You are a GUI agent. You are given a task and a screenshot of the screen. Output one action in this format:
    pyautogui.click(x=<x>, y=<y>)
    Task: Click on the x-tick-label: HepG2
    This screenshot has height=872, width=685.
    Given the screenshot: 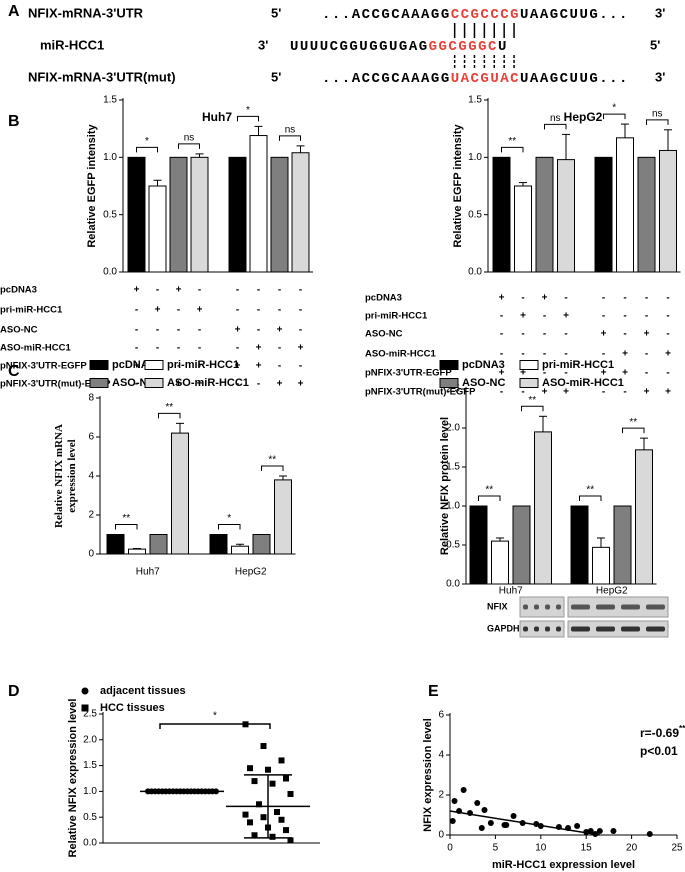 What is the action you would take?
    pyautogui.click(x=612, y=591)
    